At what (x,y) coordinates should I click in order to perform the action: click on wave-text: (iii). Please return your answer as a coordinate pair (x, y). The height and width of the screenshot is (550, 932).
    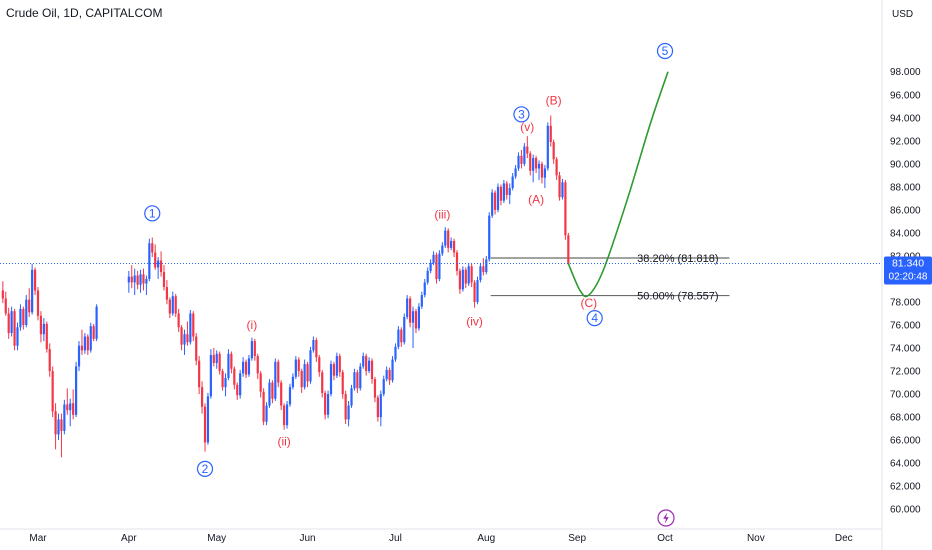
    Looking at the image, I should click on (442, 214).